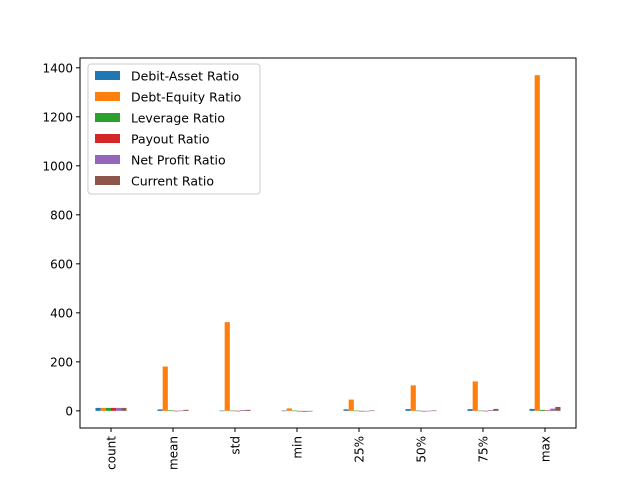 Image resolution: width=640 pixels, height=480 pixels. Describe the element at coordinates (546, 449) in the screenshot. I see `x-tick-label: max` at that location.